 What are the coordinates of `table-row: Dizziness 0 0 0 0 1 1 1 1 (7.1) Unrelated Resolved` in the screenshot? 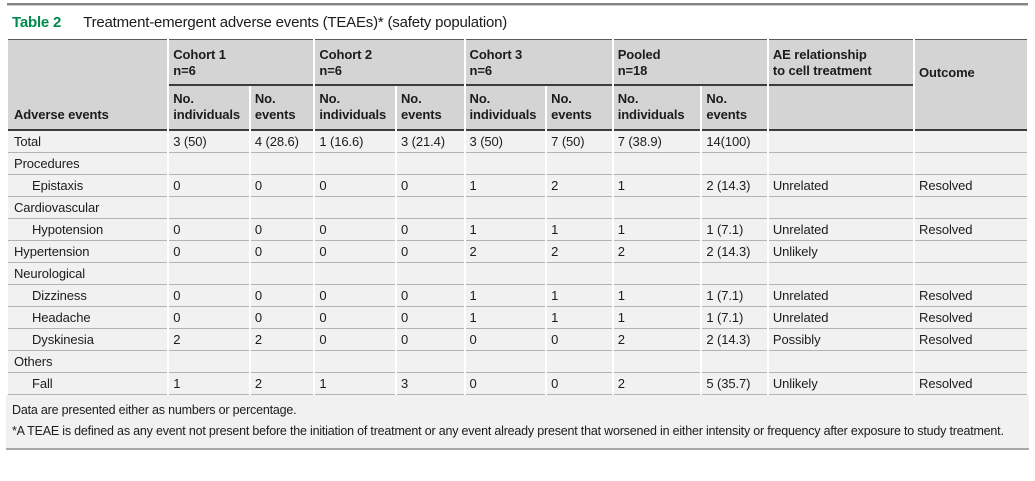 It's located at (517, 296).